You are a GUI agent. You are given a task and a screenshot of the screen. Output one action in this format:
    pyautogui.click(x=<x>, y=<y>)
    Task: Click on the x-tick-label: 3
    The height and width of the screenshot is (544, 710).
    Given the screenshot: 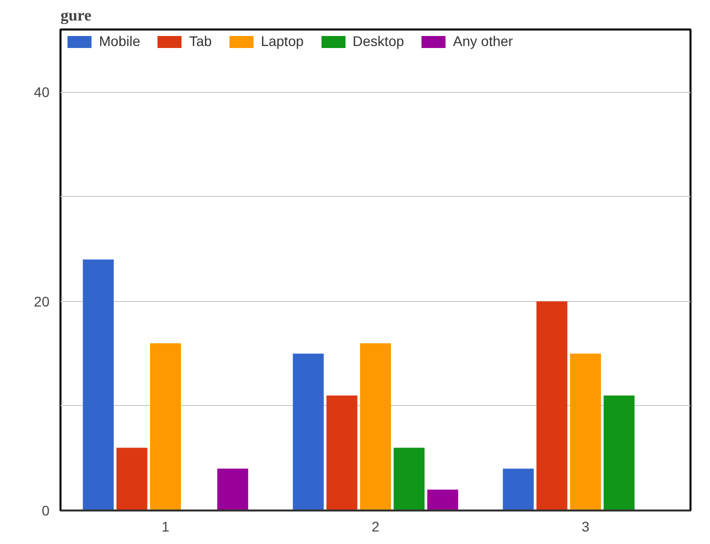 What is the action you would take?
    pyautogui.click(x=586, y=526)
    